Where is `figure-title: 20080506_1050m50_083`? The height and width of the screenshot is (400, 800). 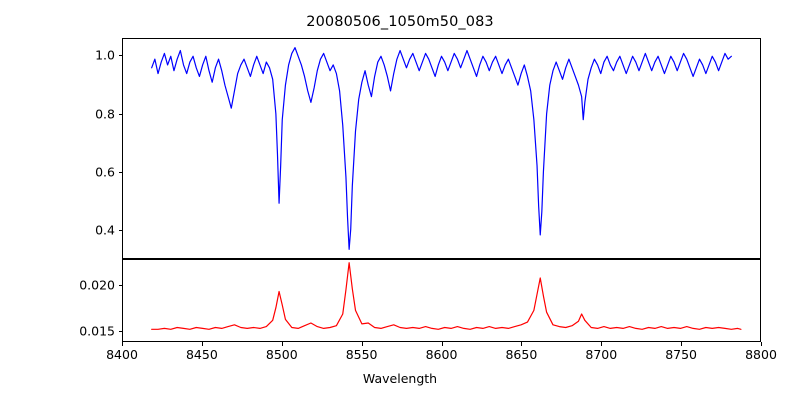
figure-title: 20080506_1050m50_083 is located at coordinates (400, 22).